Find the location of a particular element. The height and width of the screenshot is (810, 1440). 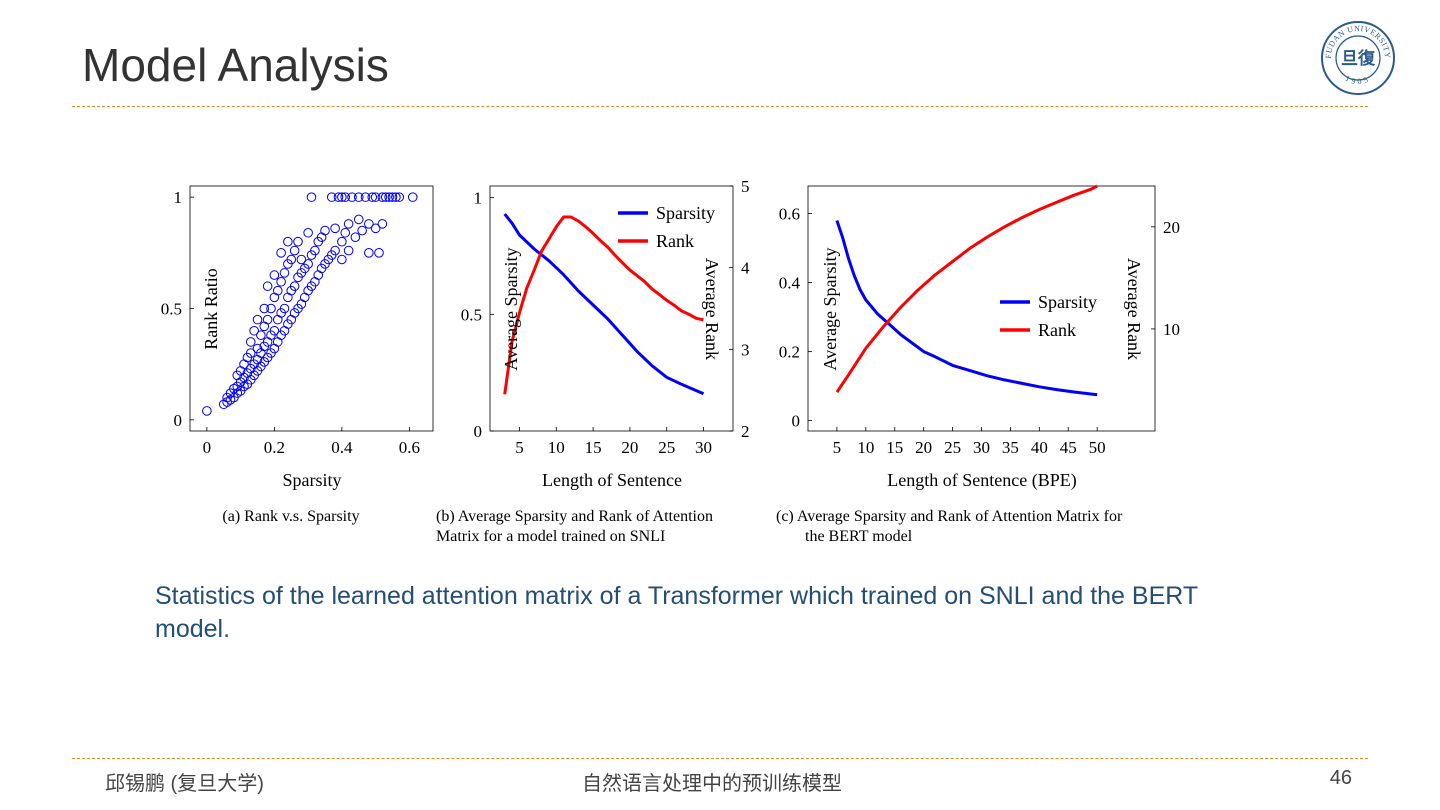

y-tick-label: 0.6 is located at coordinates (789, 214).